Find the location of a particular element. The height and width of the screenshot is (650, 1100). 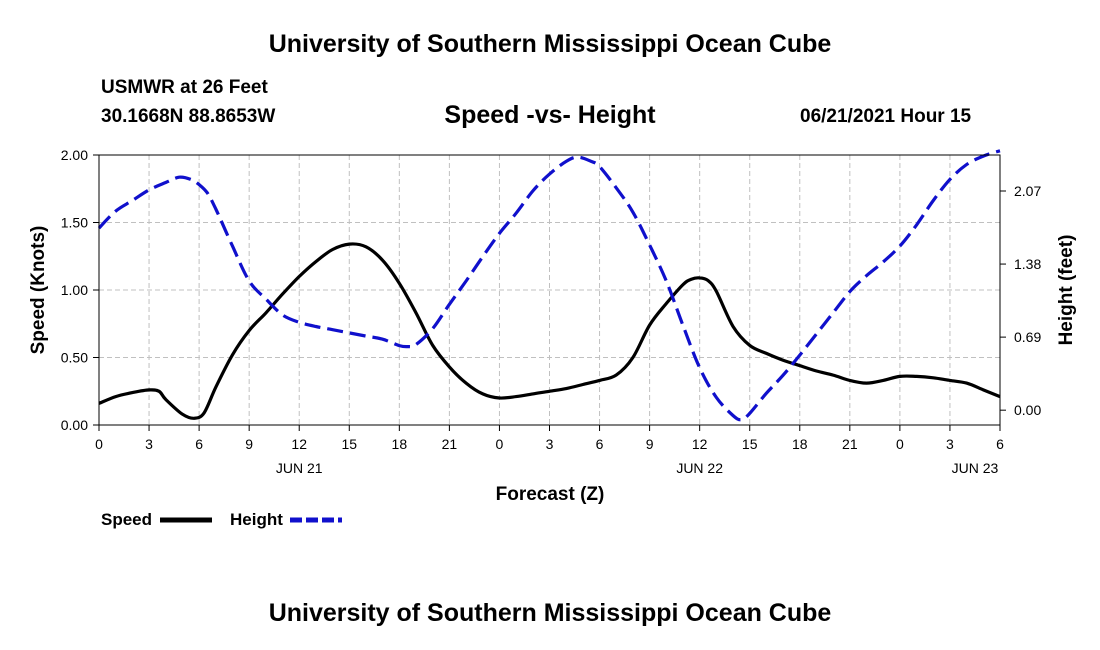

station-label: USMWR at 26 Feet is located at coordinates (184, 87).